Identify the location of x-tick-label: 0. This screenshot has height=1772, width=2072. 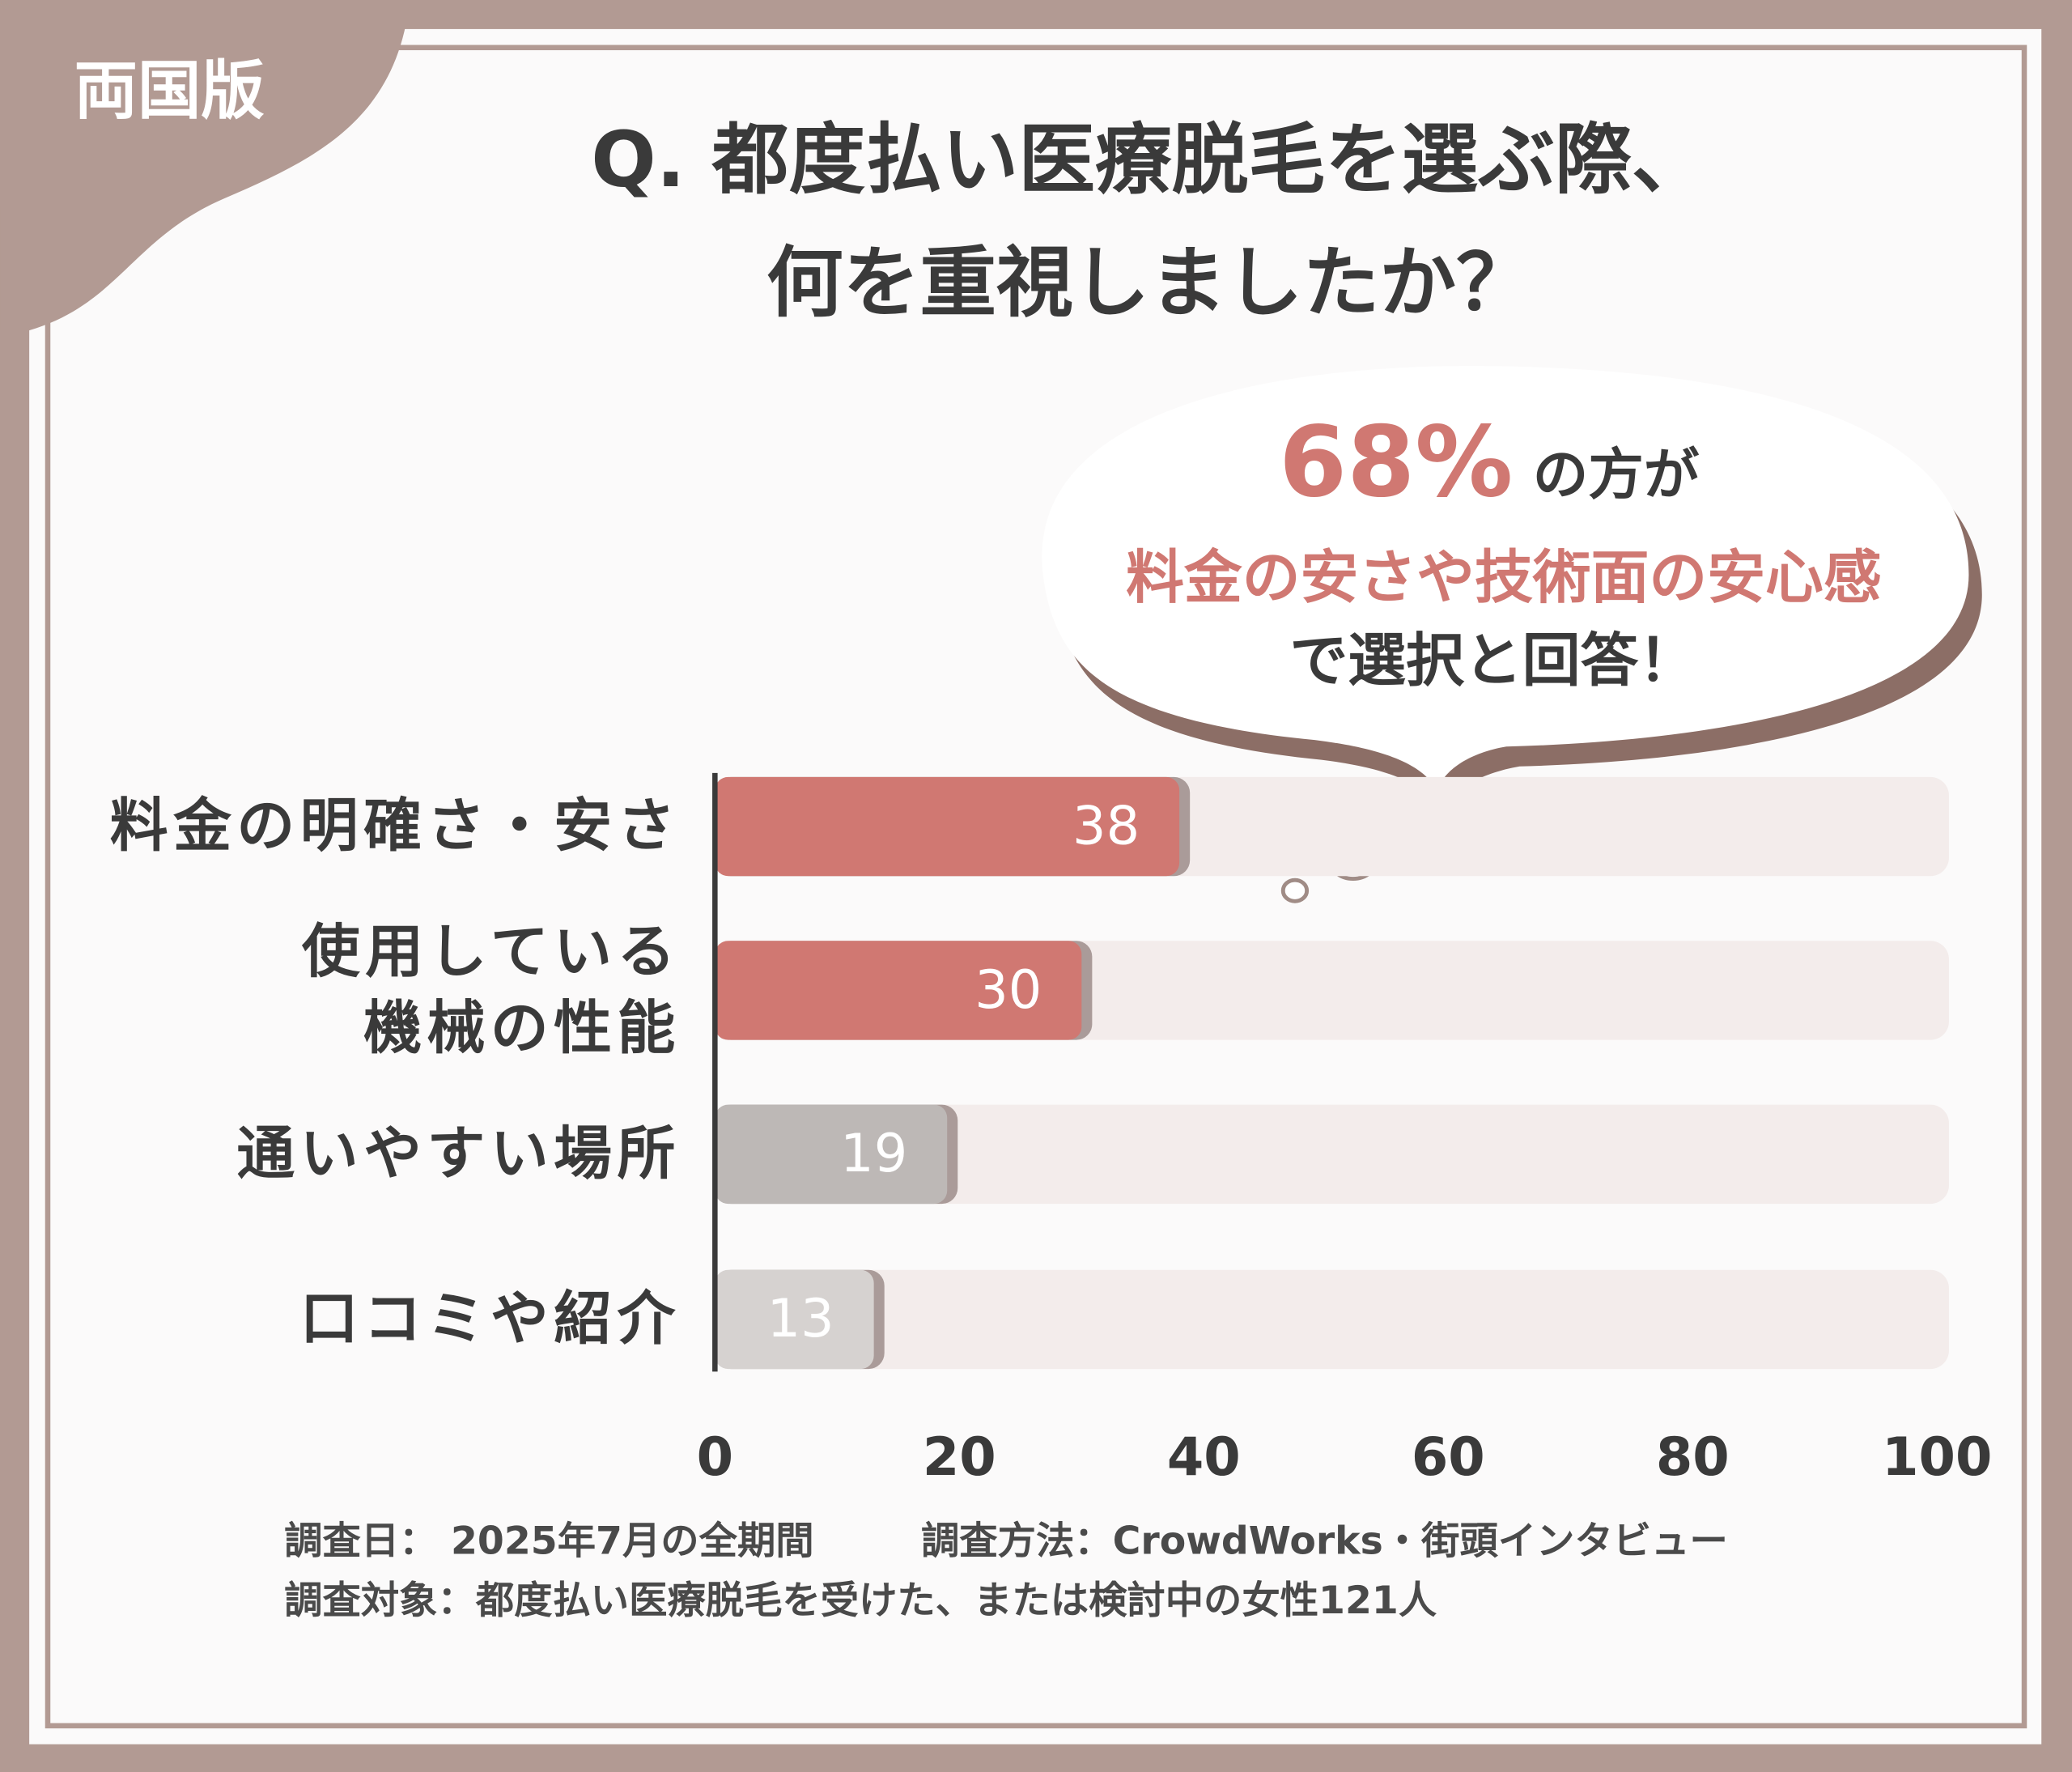
(715, 1457).